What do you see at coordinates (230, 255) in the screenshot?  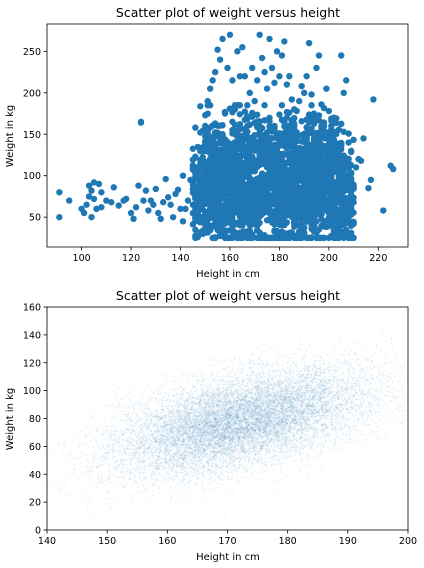 I see `chart-1-x-ticks: 100 120 140 160 180 200 220` at bounding box center [230, 255].